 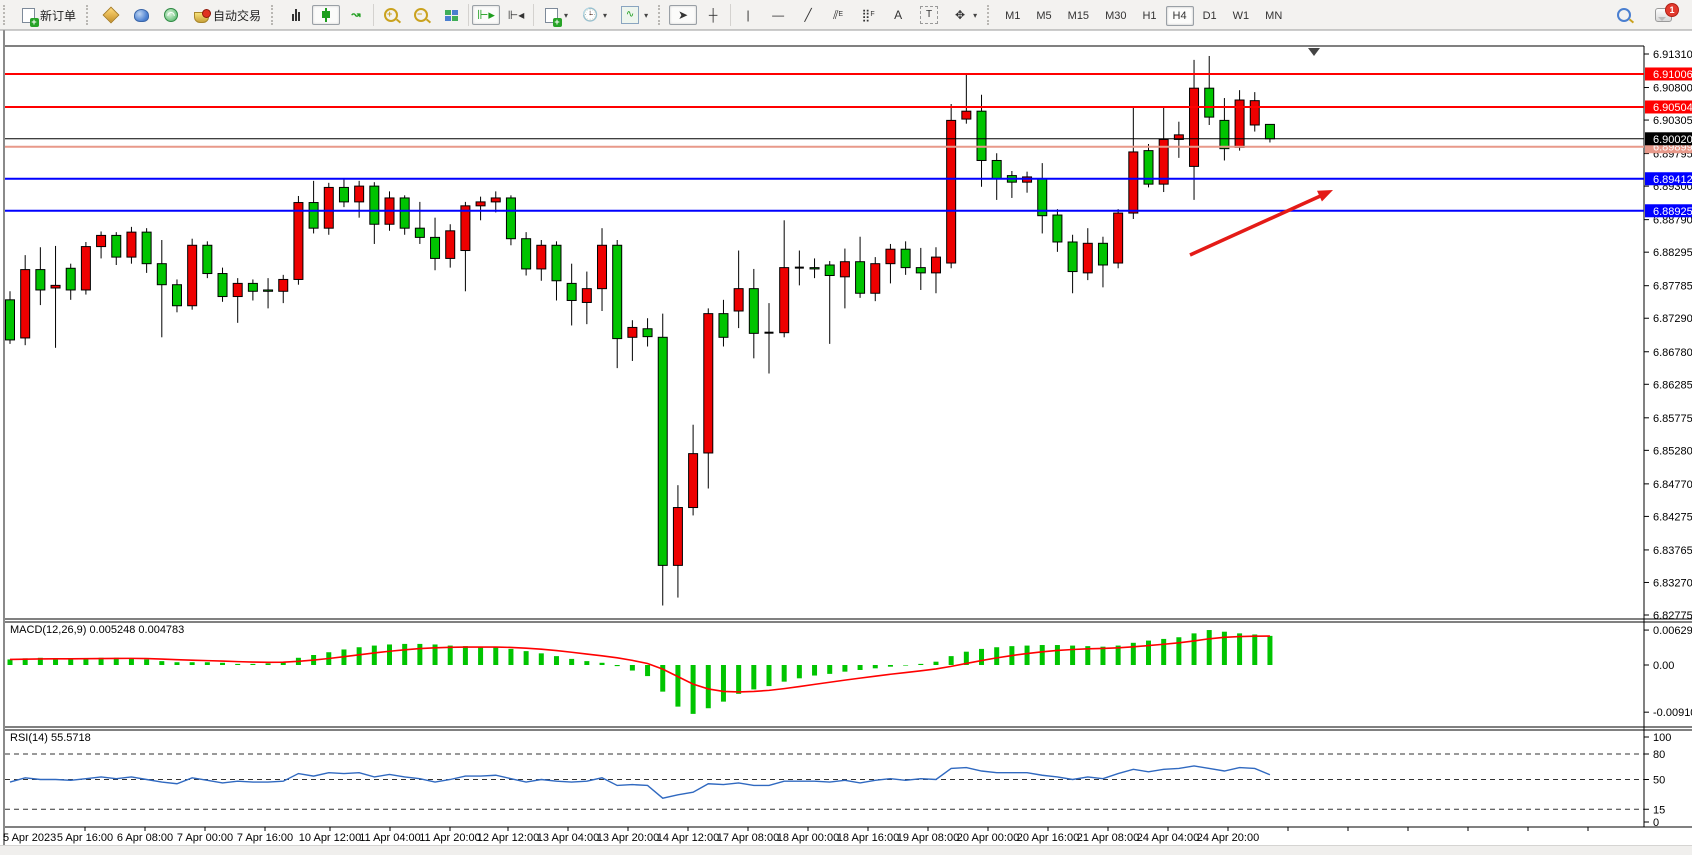 What do you see at coordinates (898, 15) in the screenshot?
I see `text-tool-button: A` at bounding box center [898, 15].